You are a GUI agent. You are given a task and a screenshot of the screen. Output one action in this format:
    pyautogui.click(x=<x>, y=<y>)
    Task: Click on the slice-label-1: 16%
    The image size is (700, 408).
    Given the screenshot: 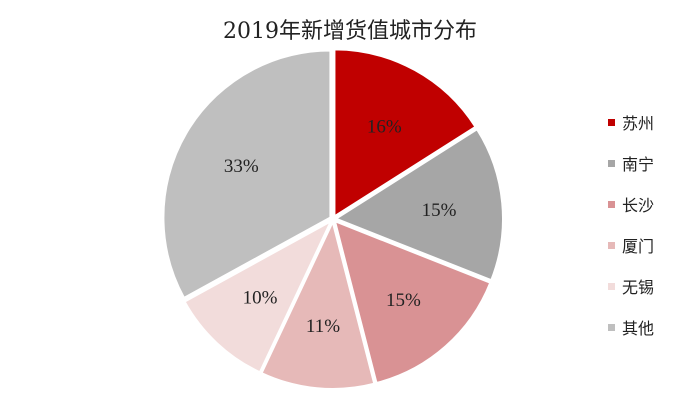 What is the action you would take?
    pyautogui.click(x=384, y=127)
    